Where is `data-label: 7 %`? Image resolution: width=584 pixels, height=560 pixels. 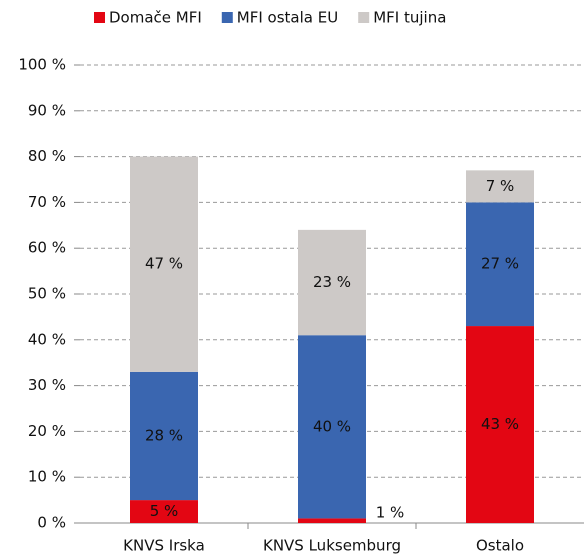 data-label: 7 % is located at coordinates (500, 186).